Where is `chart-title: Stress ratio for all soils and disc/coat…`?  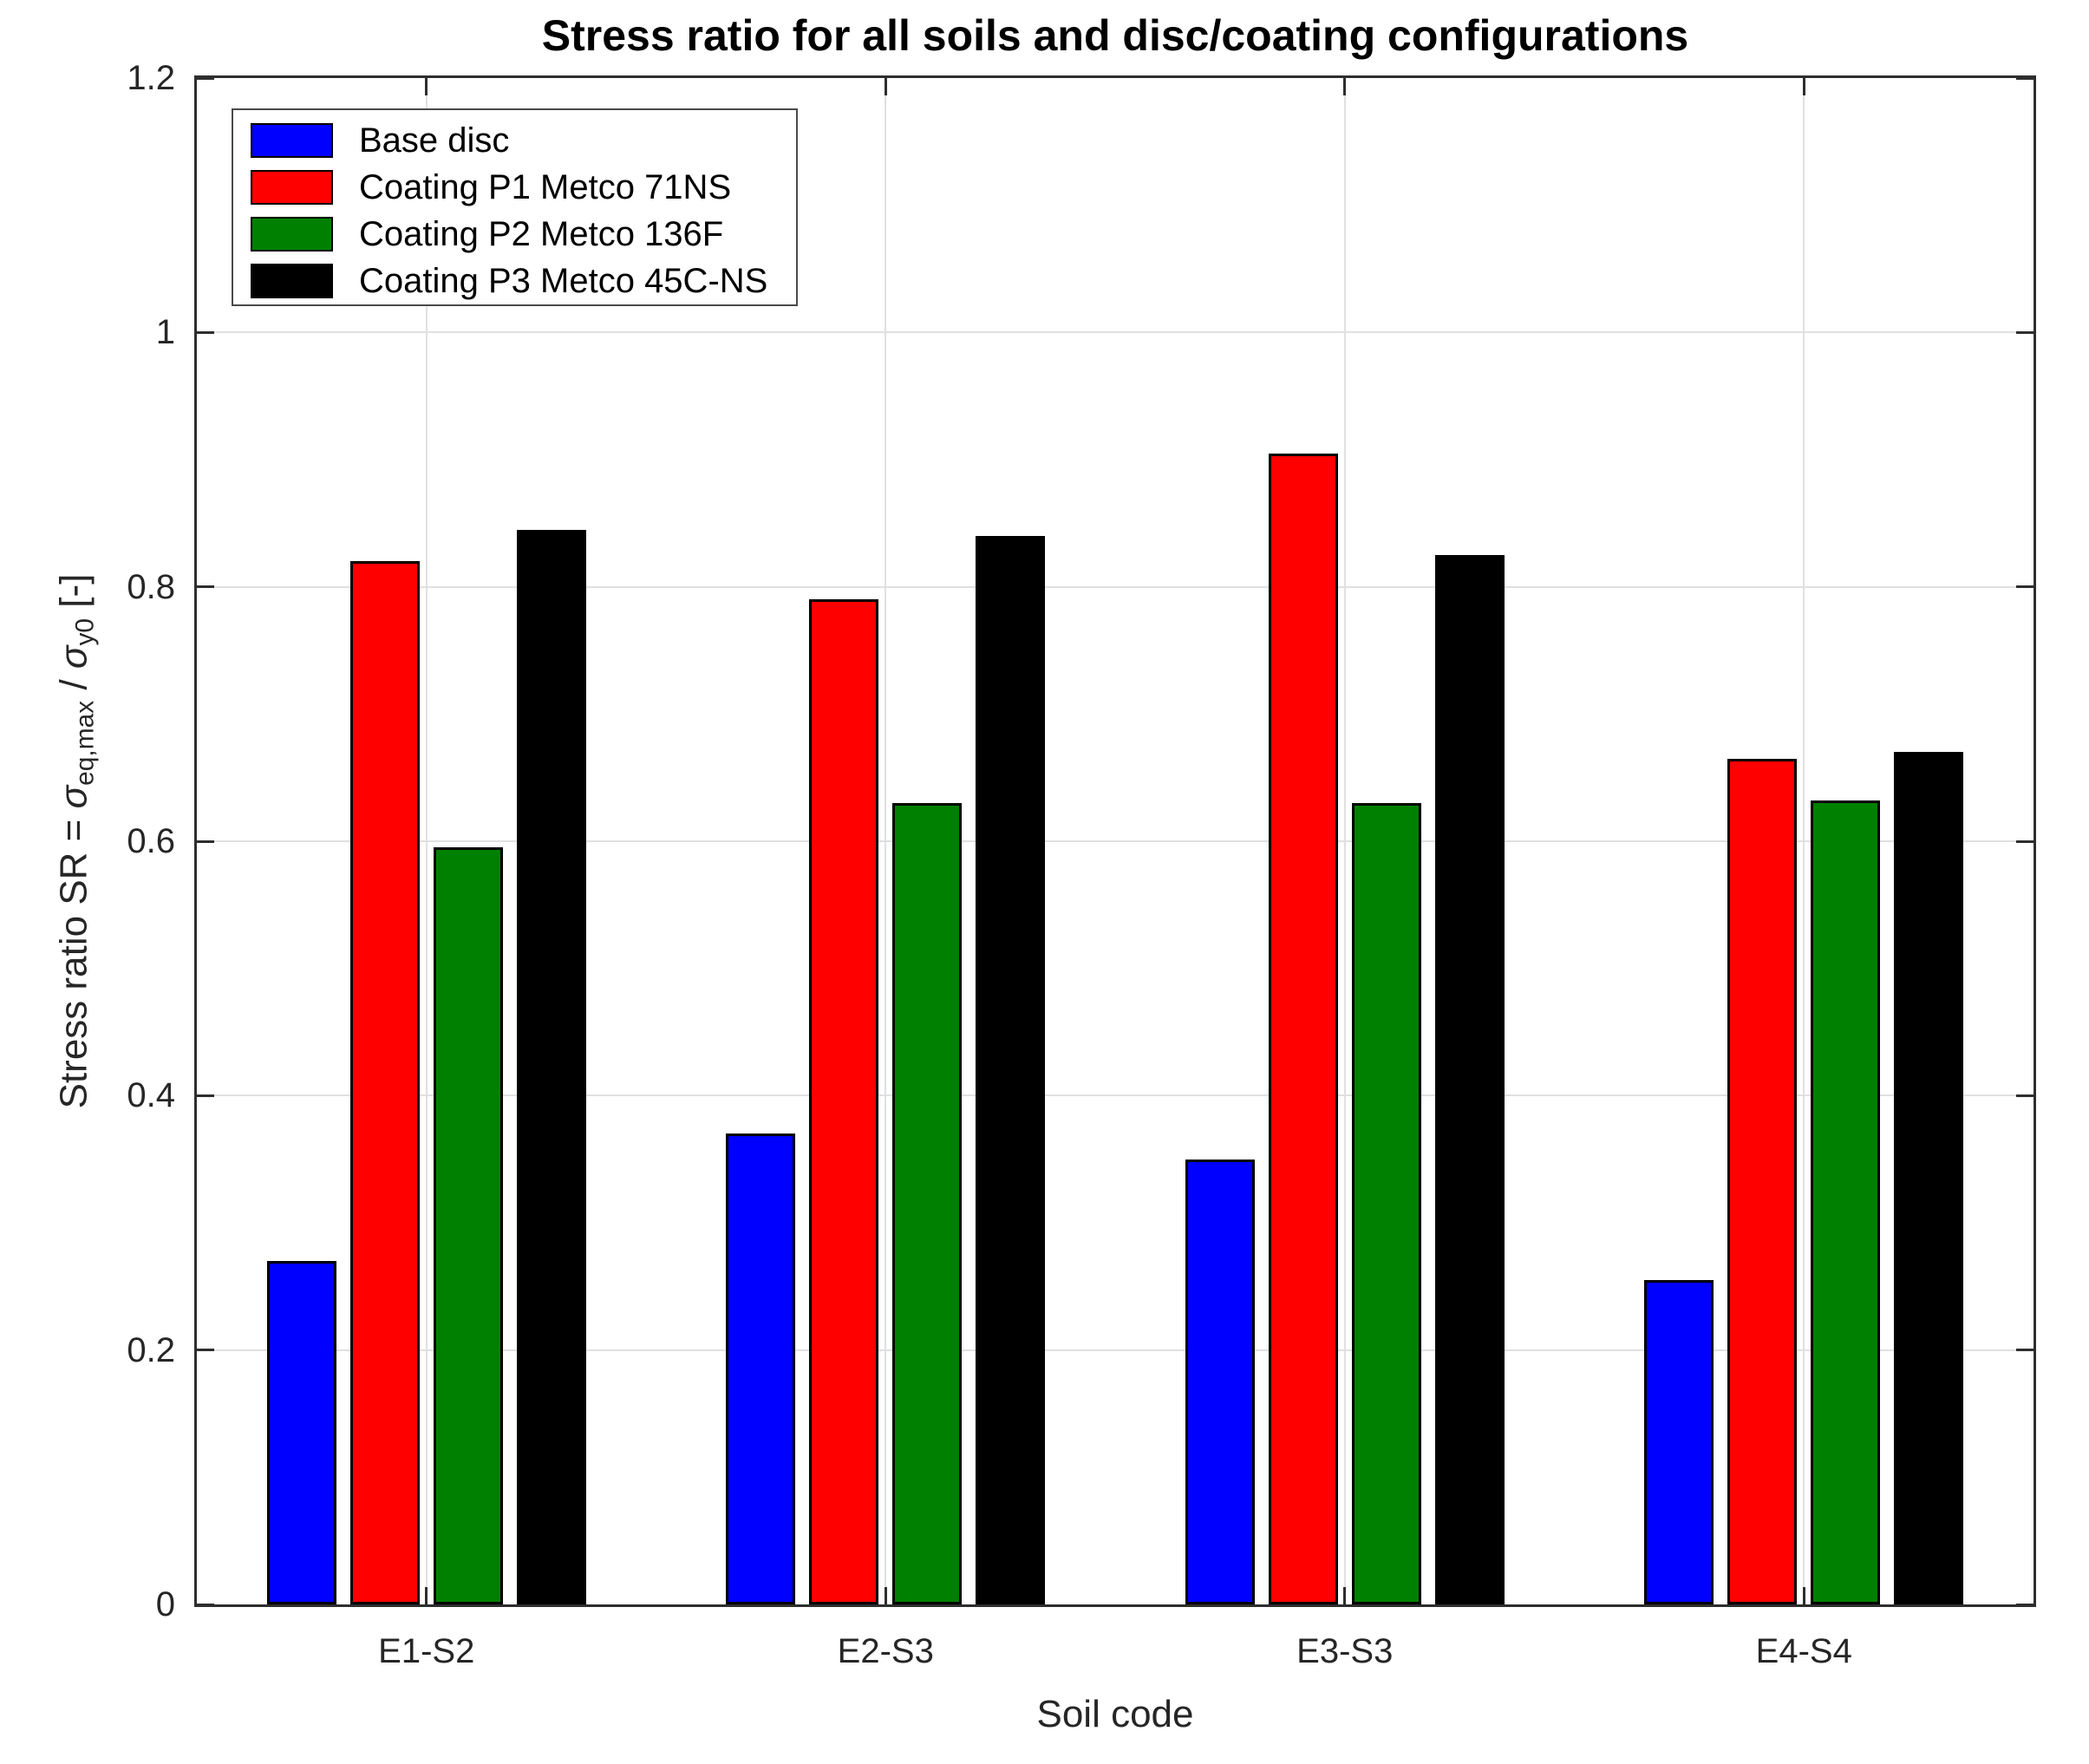 chart-title: Stress ratio for all soils and disc/coat… is located at coordinates (1115, 35).